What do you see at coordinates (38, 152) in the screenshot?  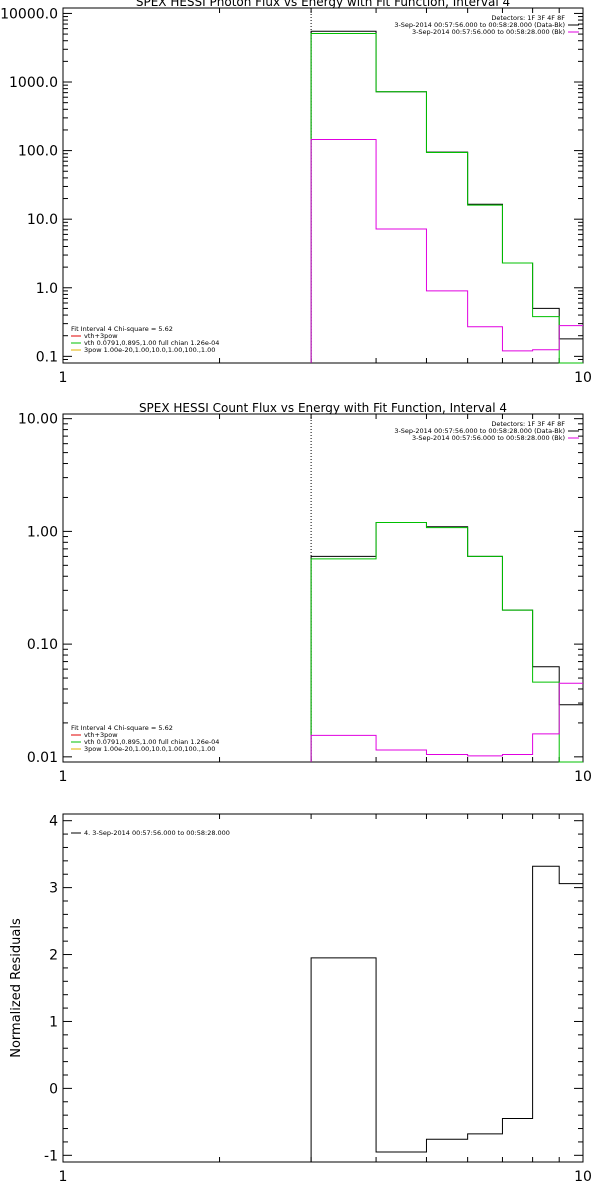 I see `y-tick-label: 100.0` at bounding box center [38, 152].